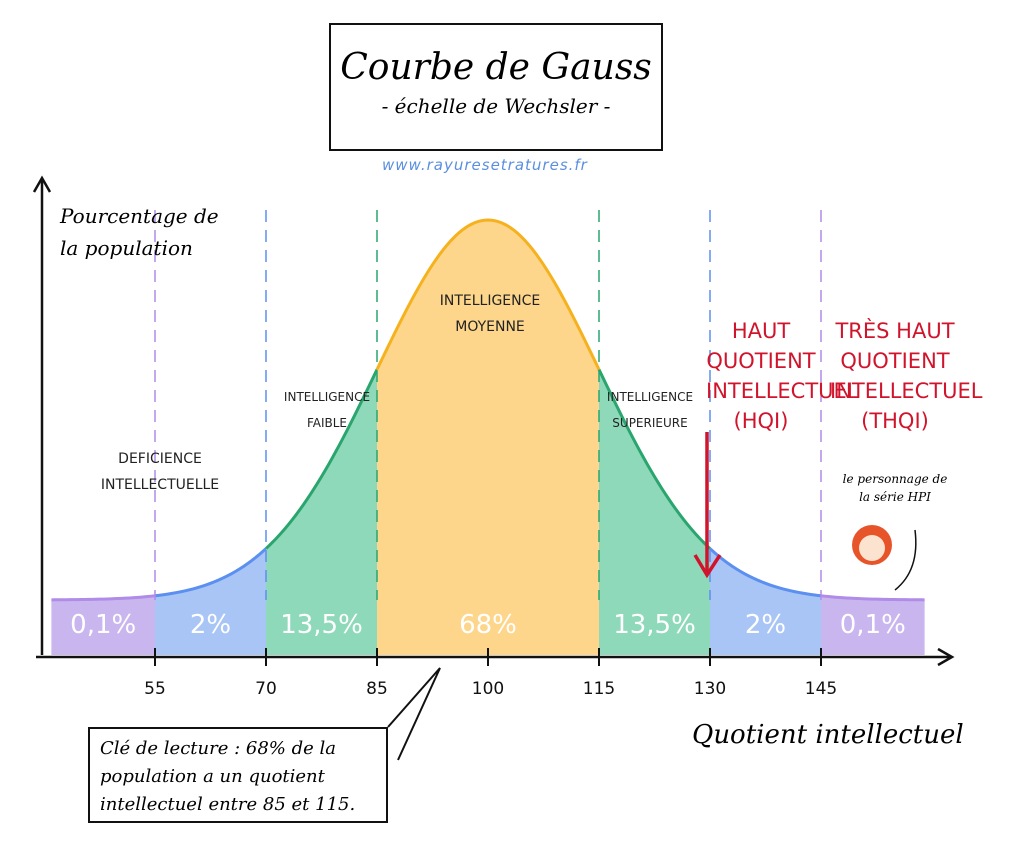 The width and height of the screenshot is (1024, 854). I want to click on pct-label-6: 0,1%, so click(873, 625).